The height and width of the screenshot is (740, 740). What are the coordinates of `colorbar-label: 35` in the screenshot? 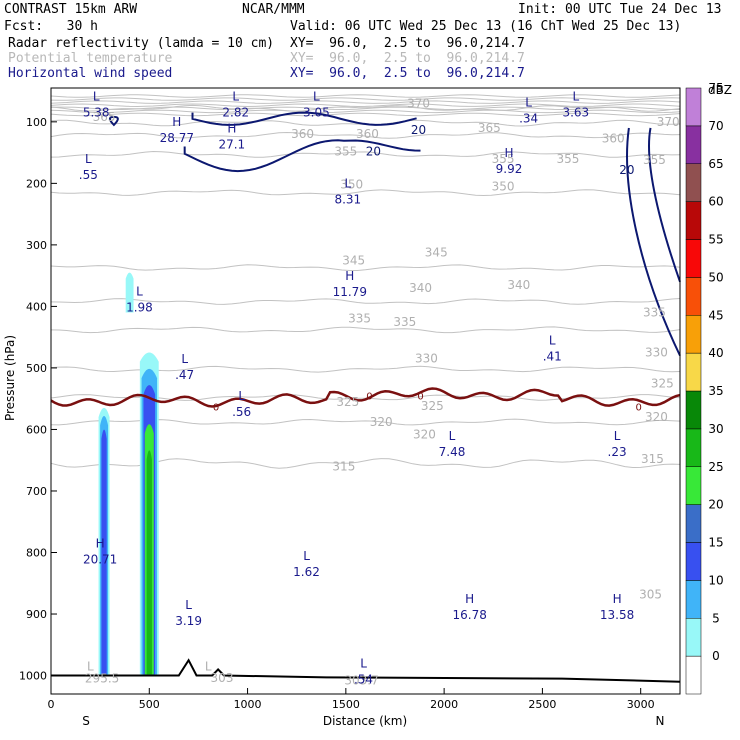 It's located at (715, 391).